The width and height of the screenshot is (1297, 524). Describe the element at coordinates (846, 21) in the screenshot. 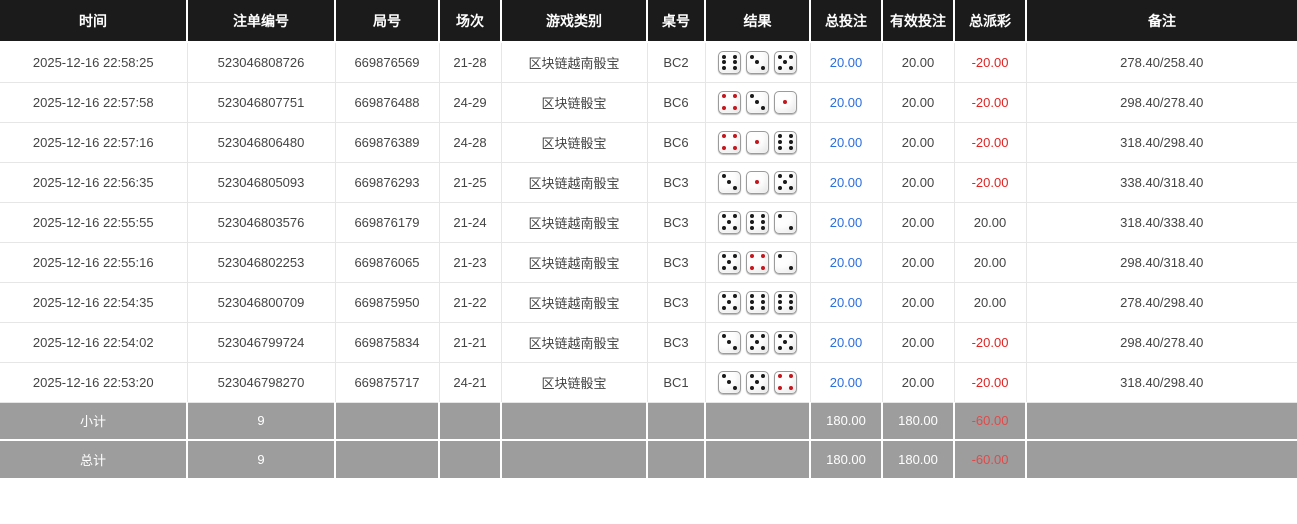

I see `column-header-total-bet: 总投注` at that location.